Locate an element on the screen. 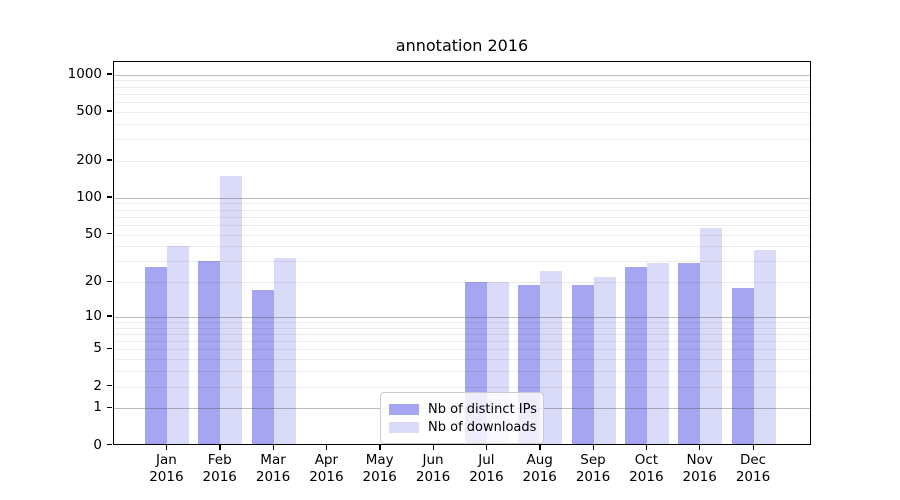 This screenshot has width=900, height=500. legend-label: Nb of distinct IPs is located at coordinates (482, 409).